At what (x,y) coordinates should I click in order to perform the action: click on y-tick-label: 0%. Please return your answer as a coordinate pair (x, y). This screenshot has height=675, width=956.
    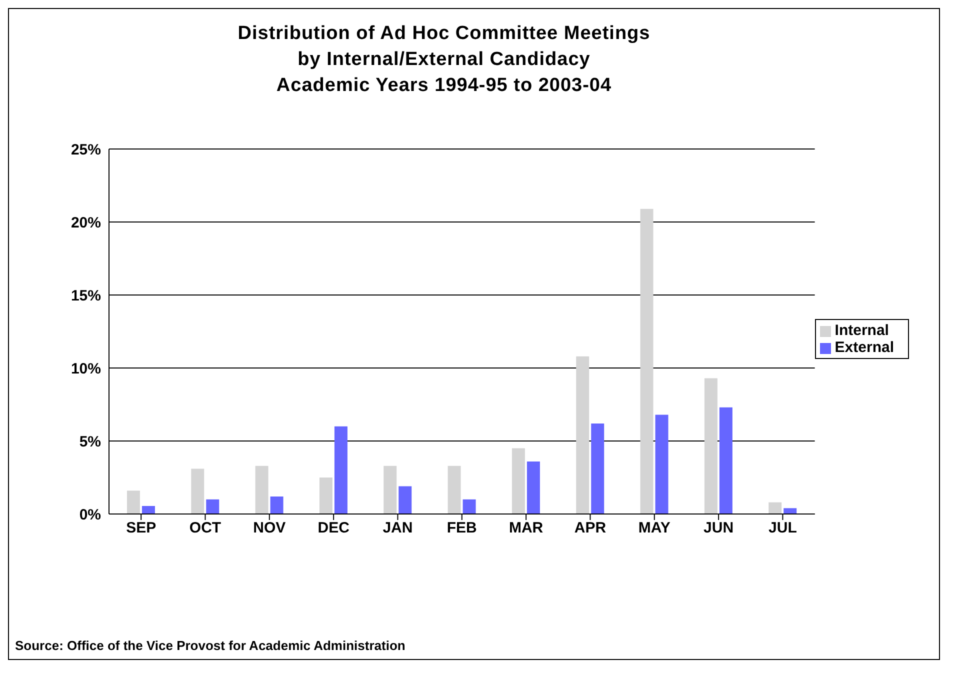
    Looking at the image, I should click on (90, 515).